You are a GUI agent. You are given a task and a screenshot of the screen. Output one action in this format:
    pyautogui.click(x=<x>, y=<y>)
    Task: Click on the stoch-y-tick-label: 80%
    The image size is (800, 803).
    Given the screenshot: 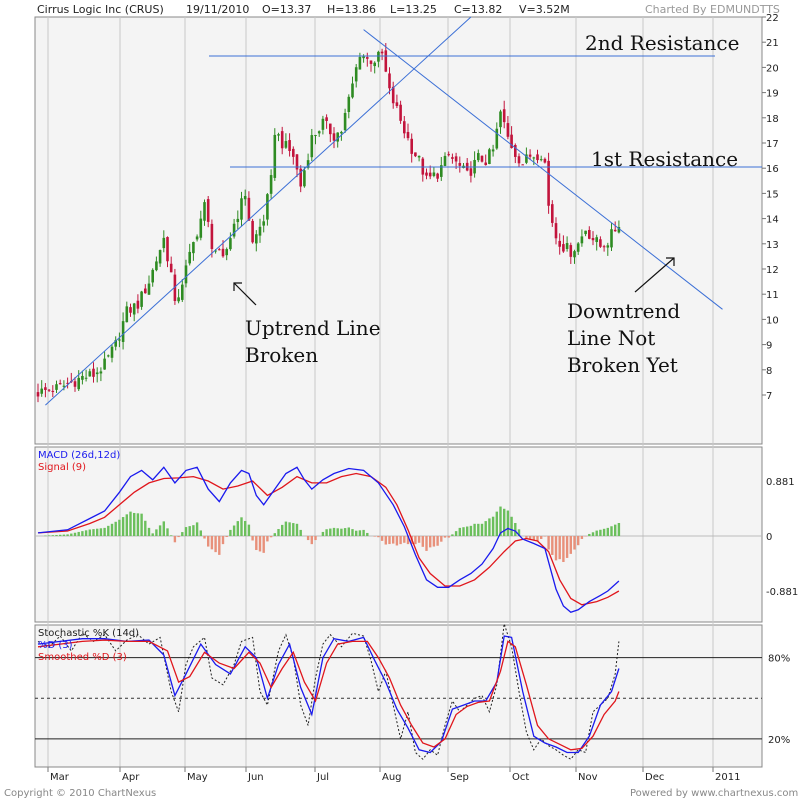 What is the action you would take?
    pyautogui.click(x=779, y=659)
    